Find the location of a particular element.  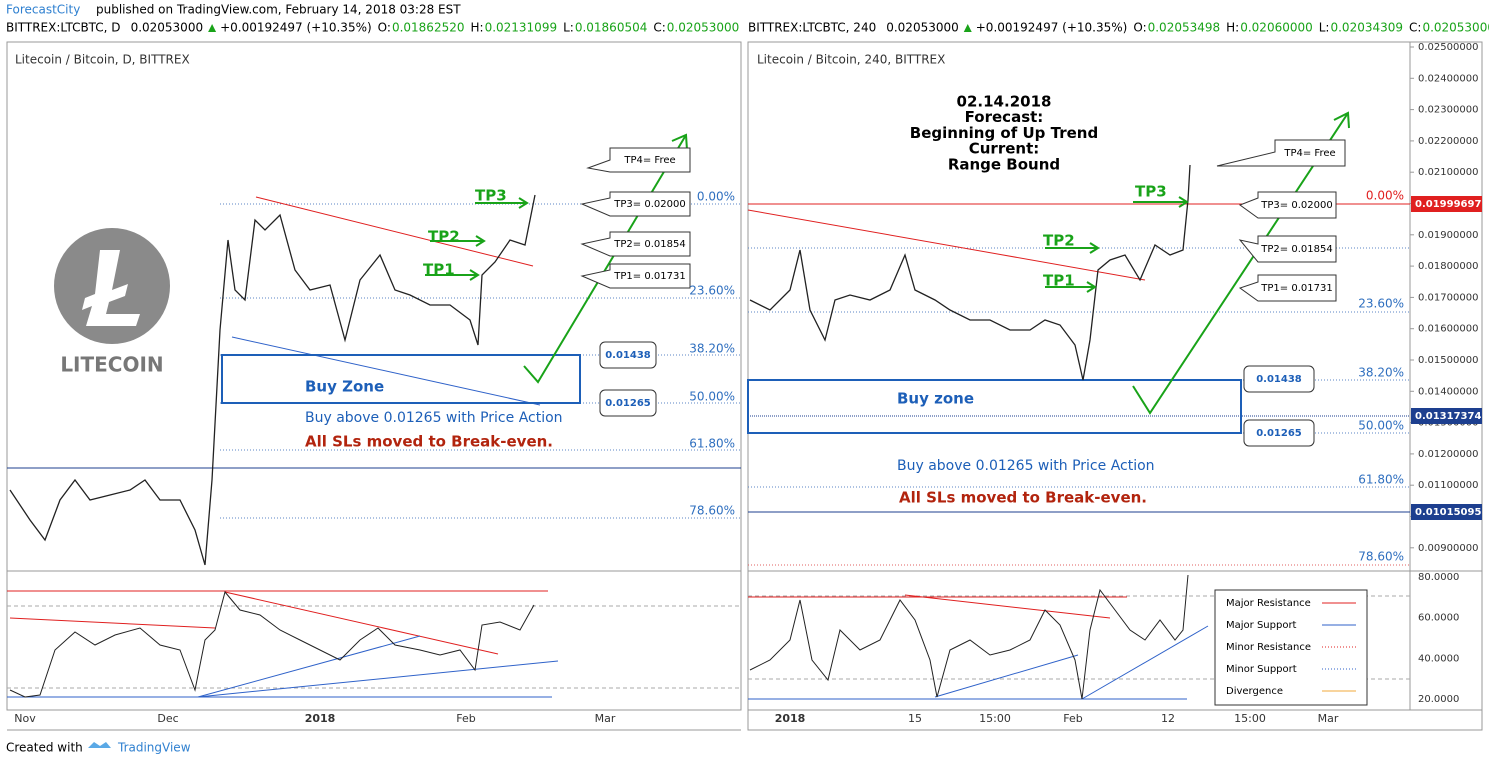

up-triangle is located at coordinates (967, 28).